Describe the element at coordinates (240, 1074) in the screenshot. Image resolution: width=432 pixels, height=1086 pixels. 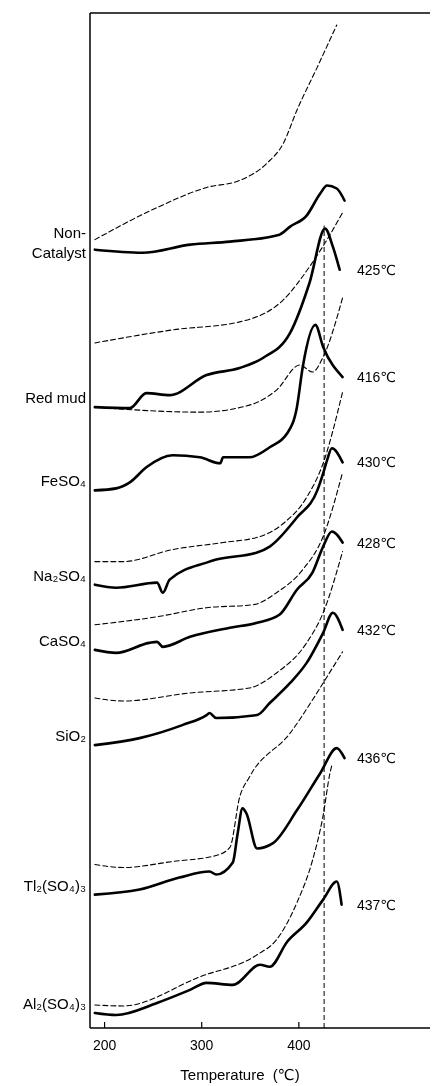
I see `x-axis-title: Temperature (℃)` at that location.